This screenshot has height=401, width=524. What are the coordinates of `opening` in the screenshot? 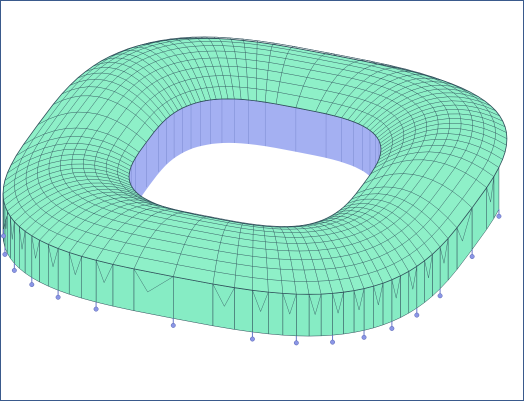 It's located at (255, 185).